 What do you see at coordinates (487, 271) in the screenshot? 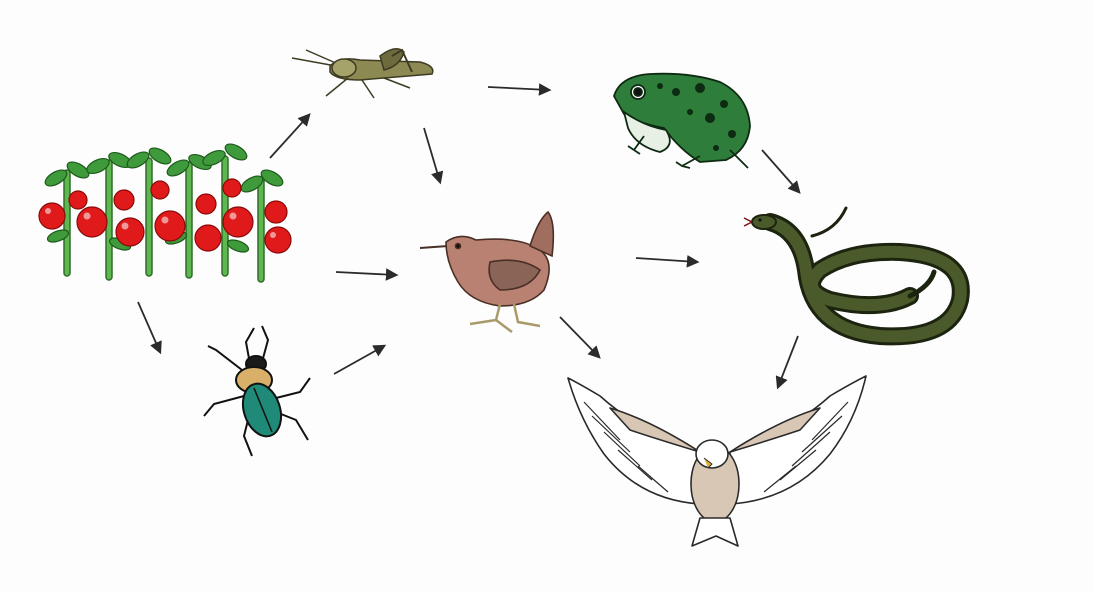
I see `wren-icon` at bounding box center [487, 271].